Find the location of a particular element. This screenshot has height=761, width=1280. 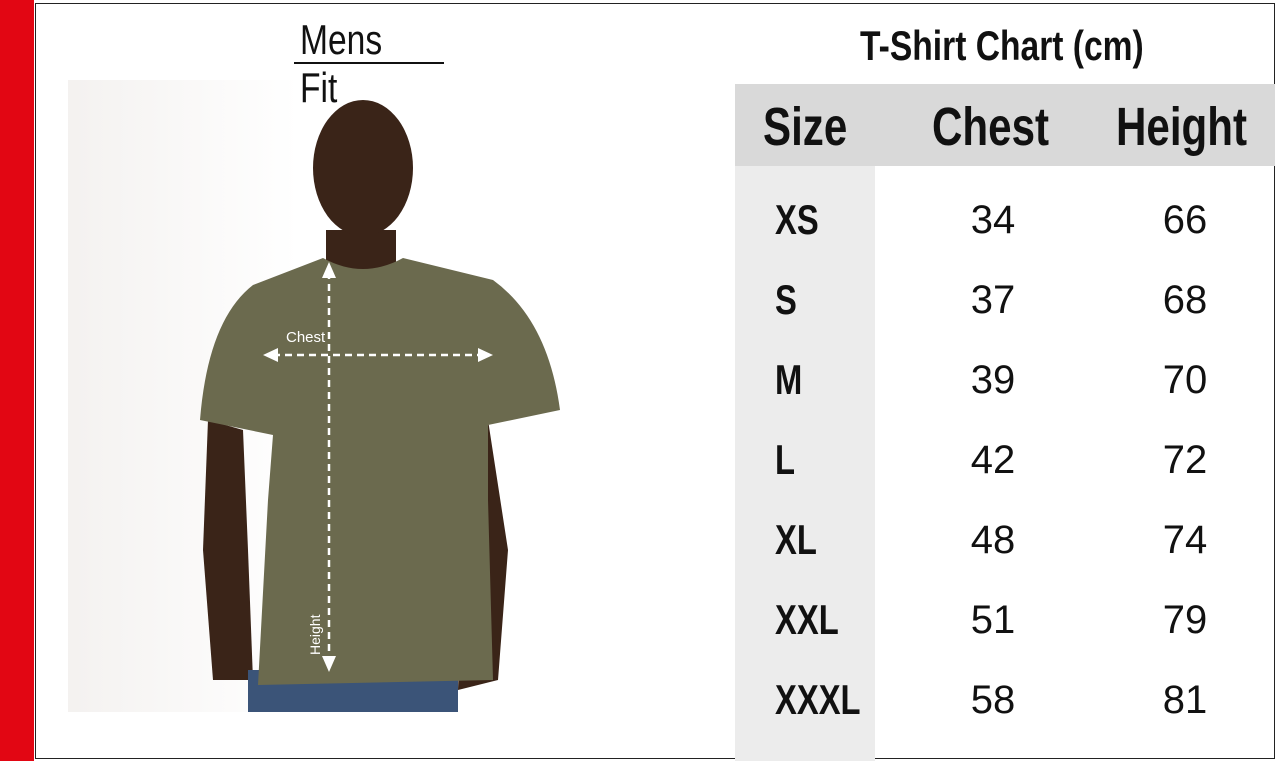

table-row: XL 48 74 is located at coordinates (1005, 538).